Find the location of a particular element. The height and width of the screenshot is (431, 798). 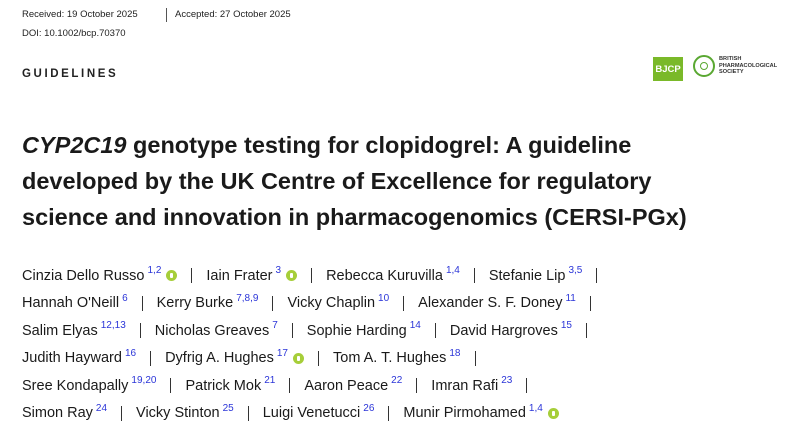

author: Judith Hayward 16 is located at coordinates (79, 357).